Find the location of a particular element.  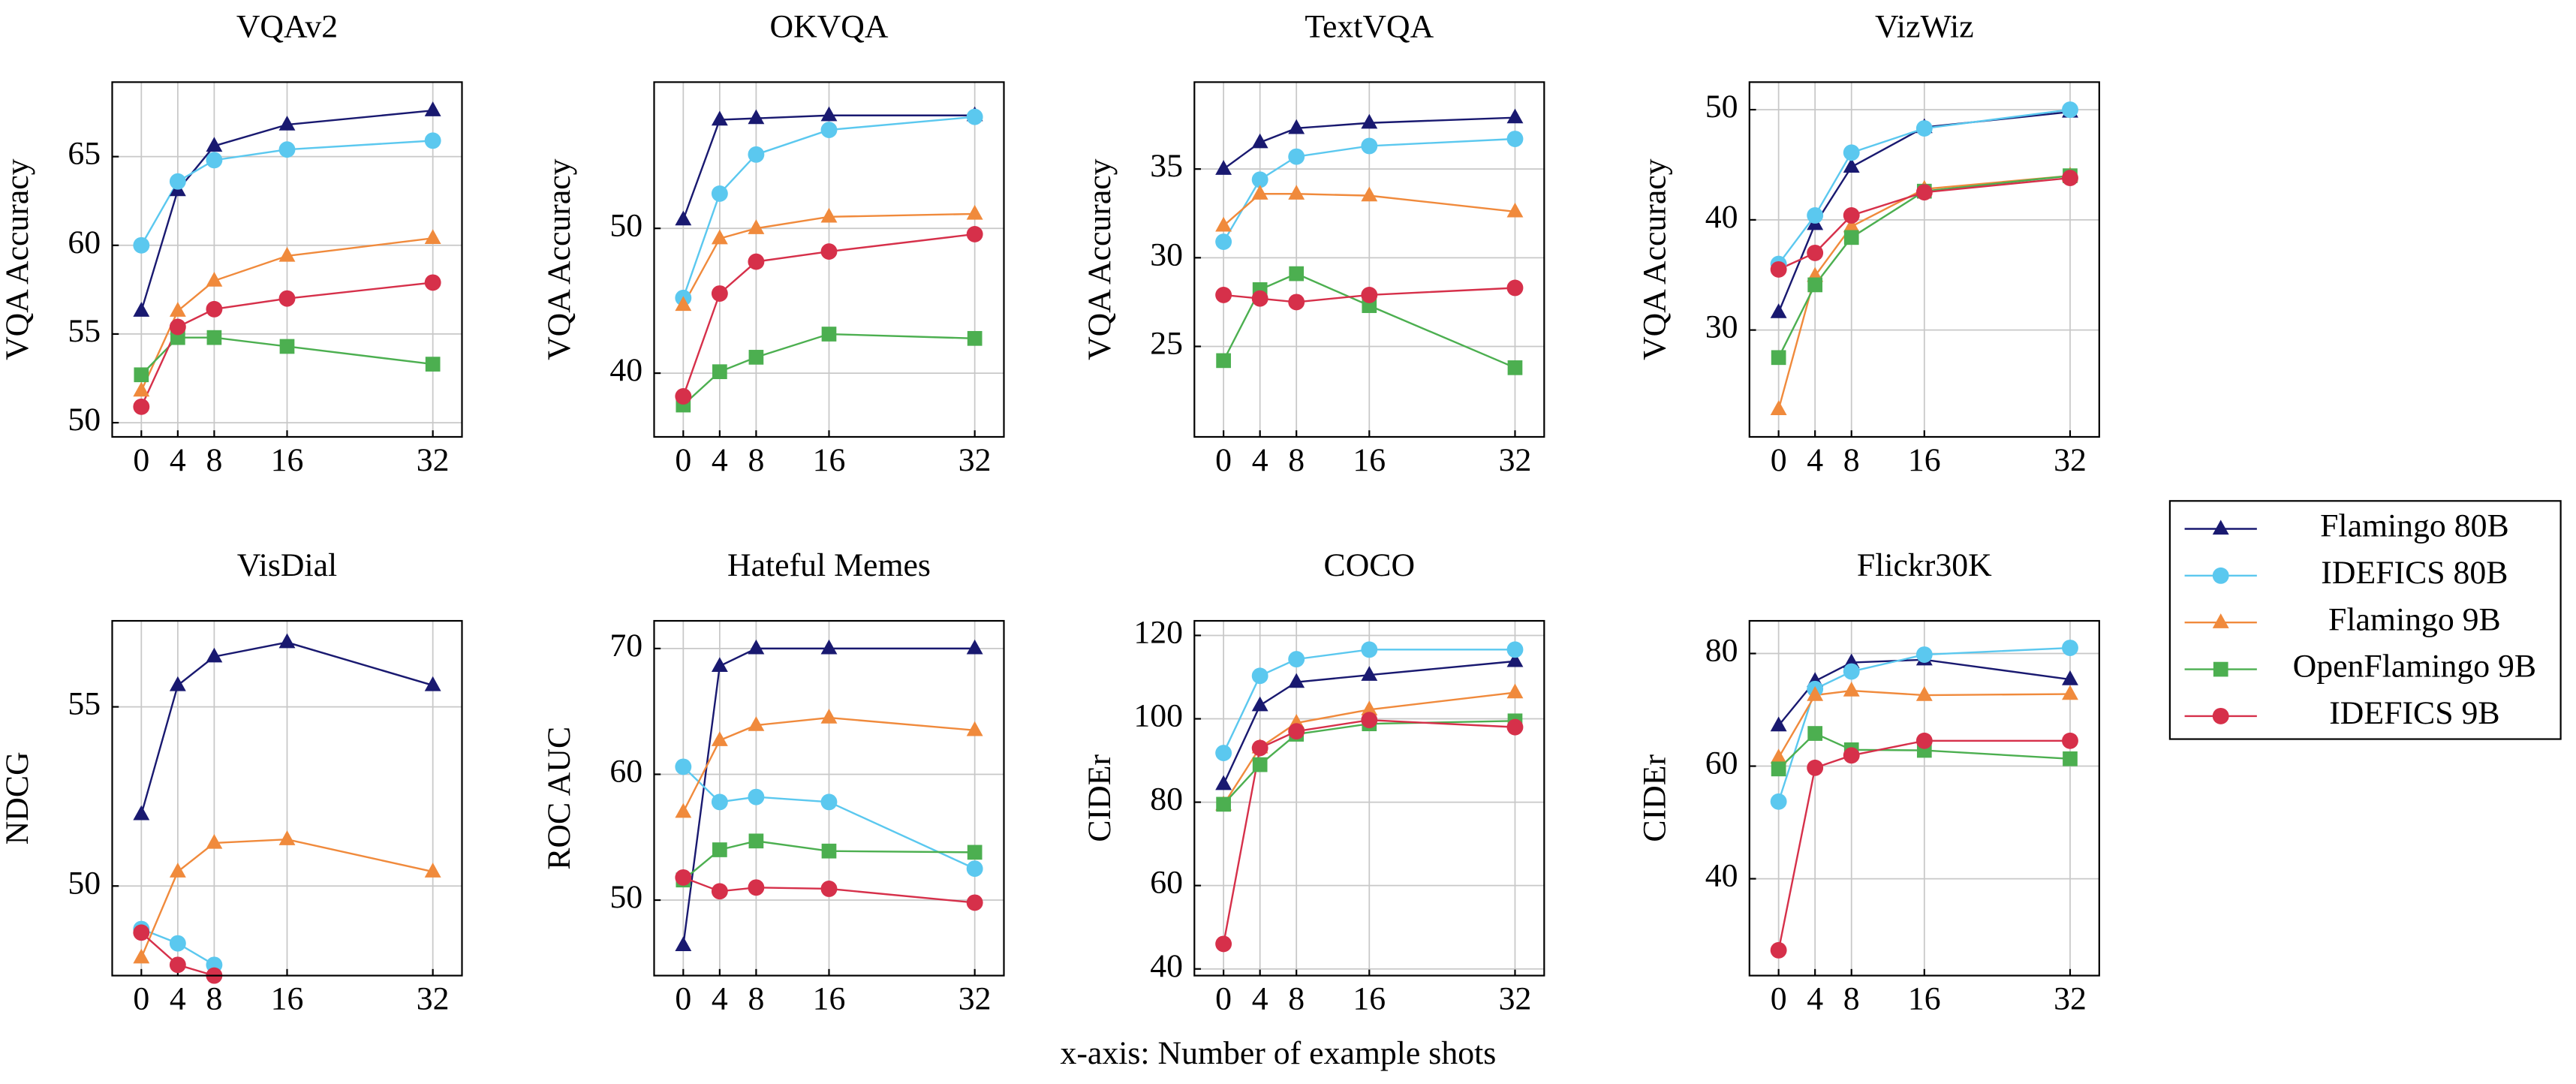

y-axis-label: NDCG is located at coordinates (17, 798).